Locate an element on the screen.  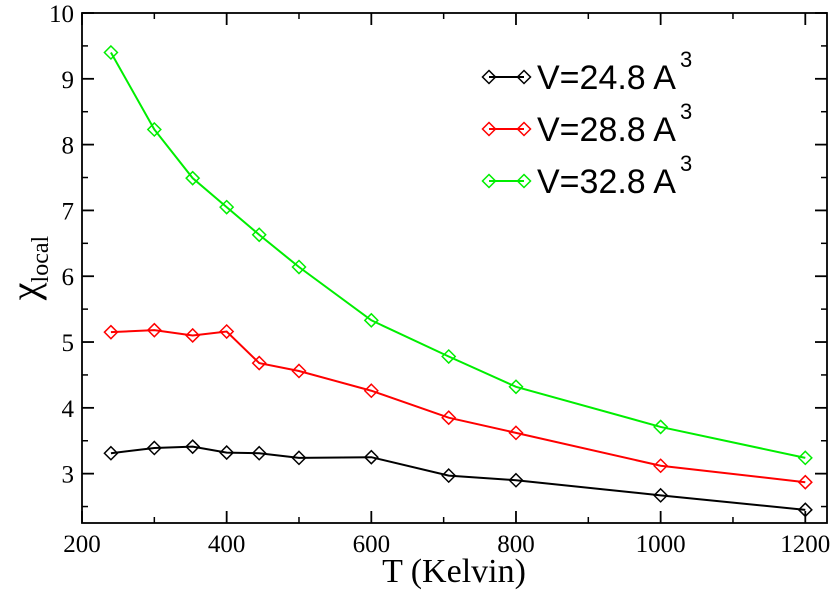
y-axis-subscript: local is located at coordinates (41, 258).